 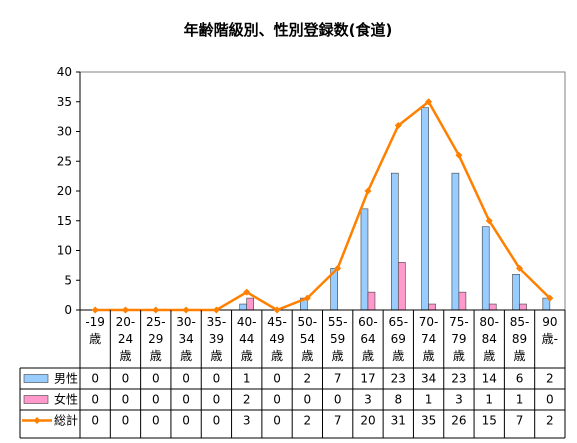 What do you see at coordinates (398, 322) in the screenshot?
I see `category-label: 65-` at bounding box center [398, 322].